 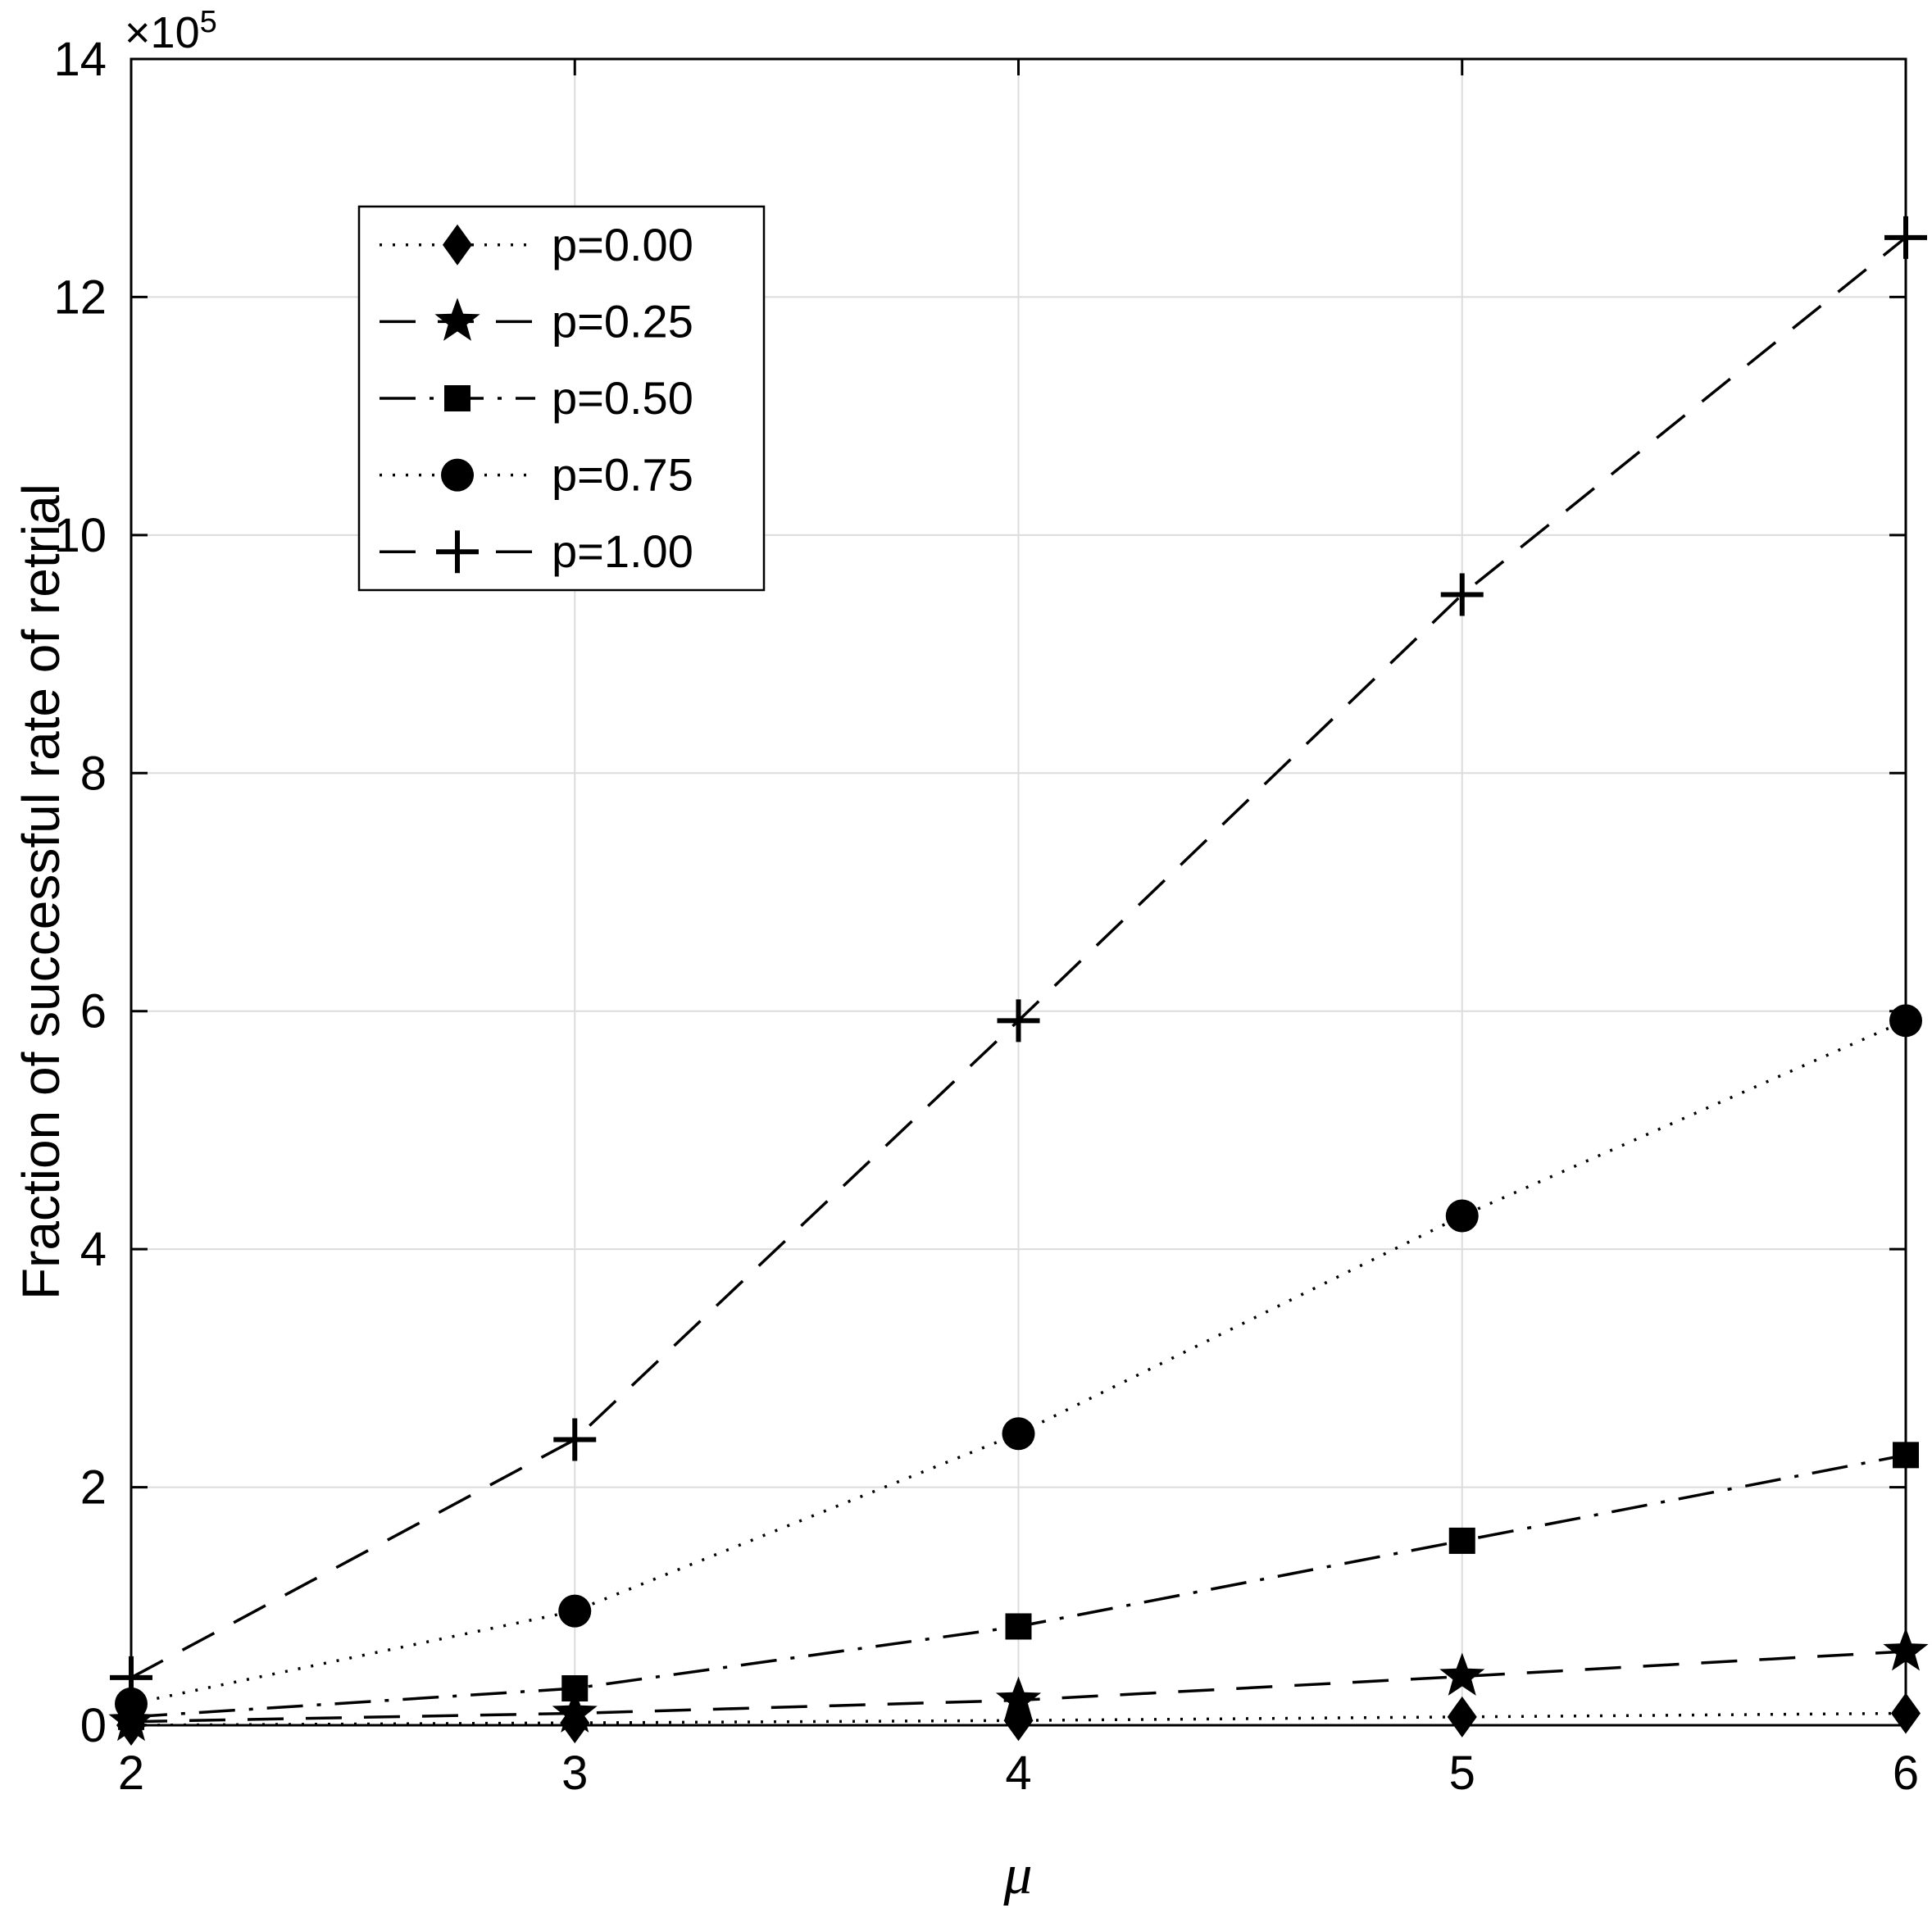 I want to click on y-axis-multiplier-exponent: 5, so click(x=208, y=22).